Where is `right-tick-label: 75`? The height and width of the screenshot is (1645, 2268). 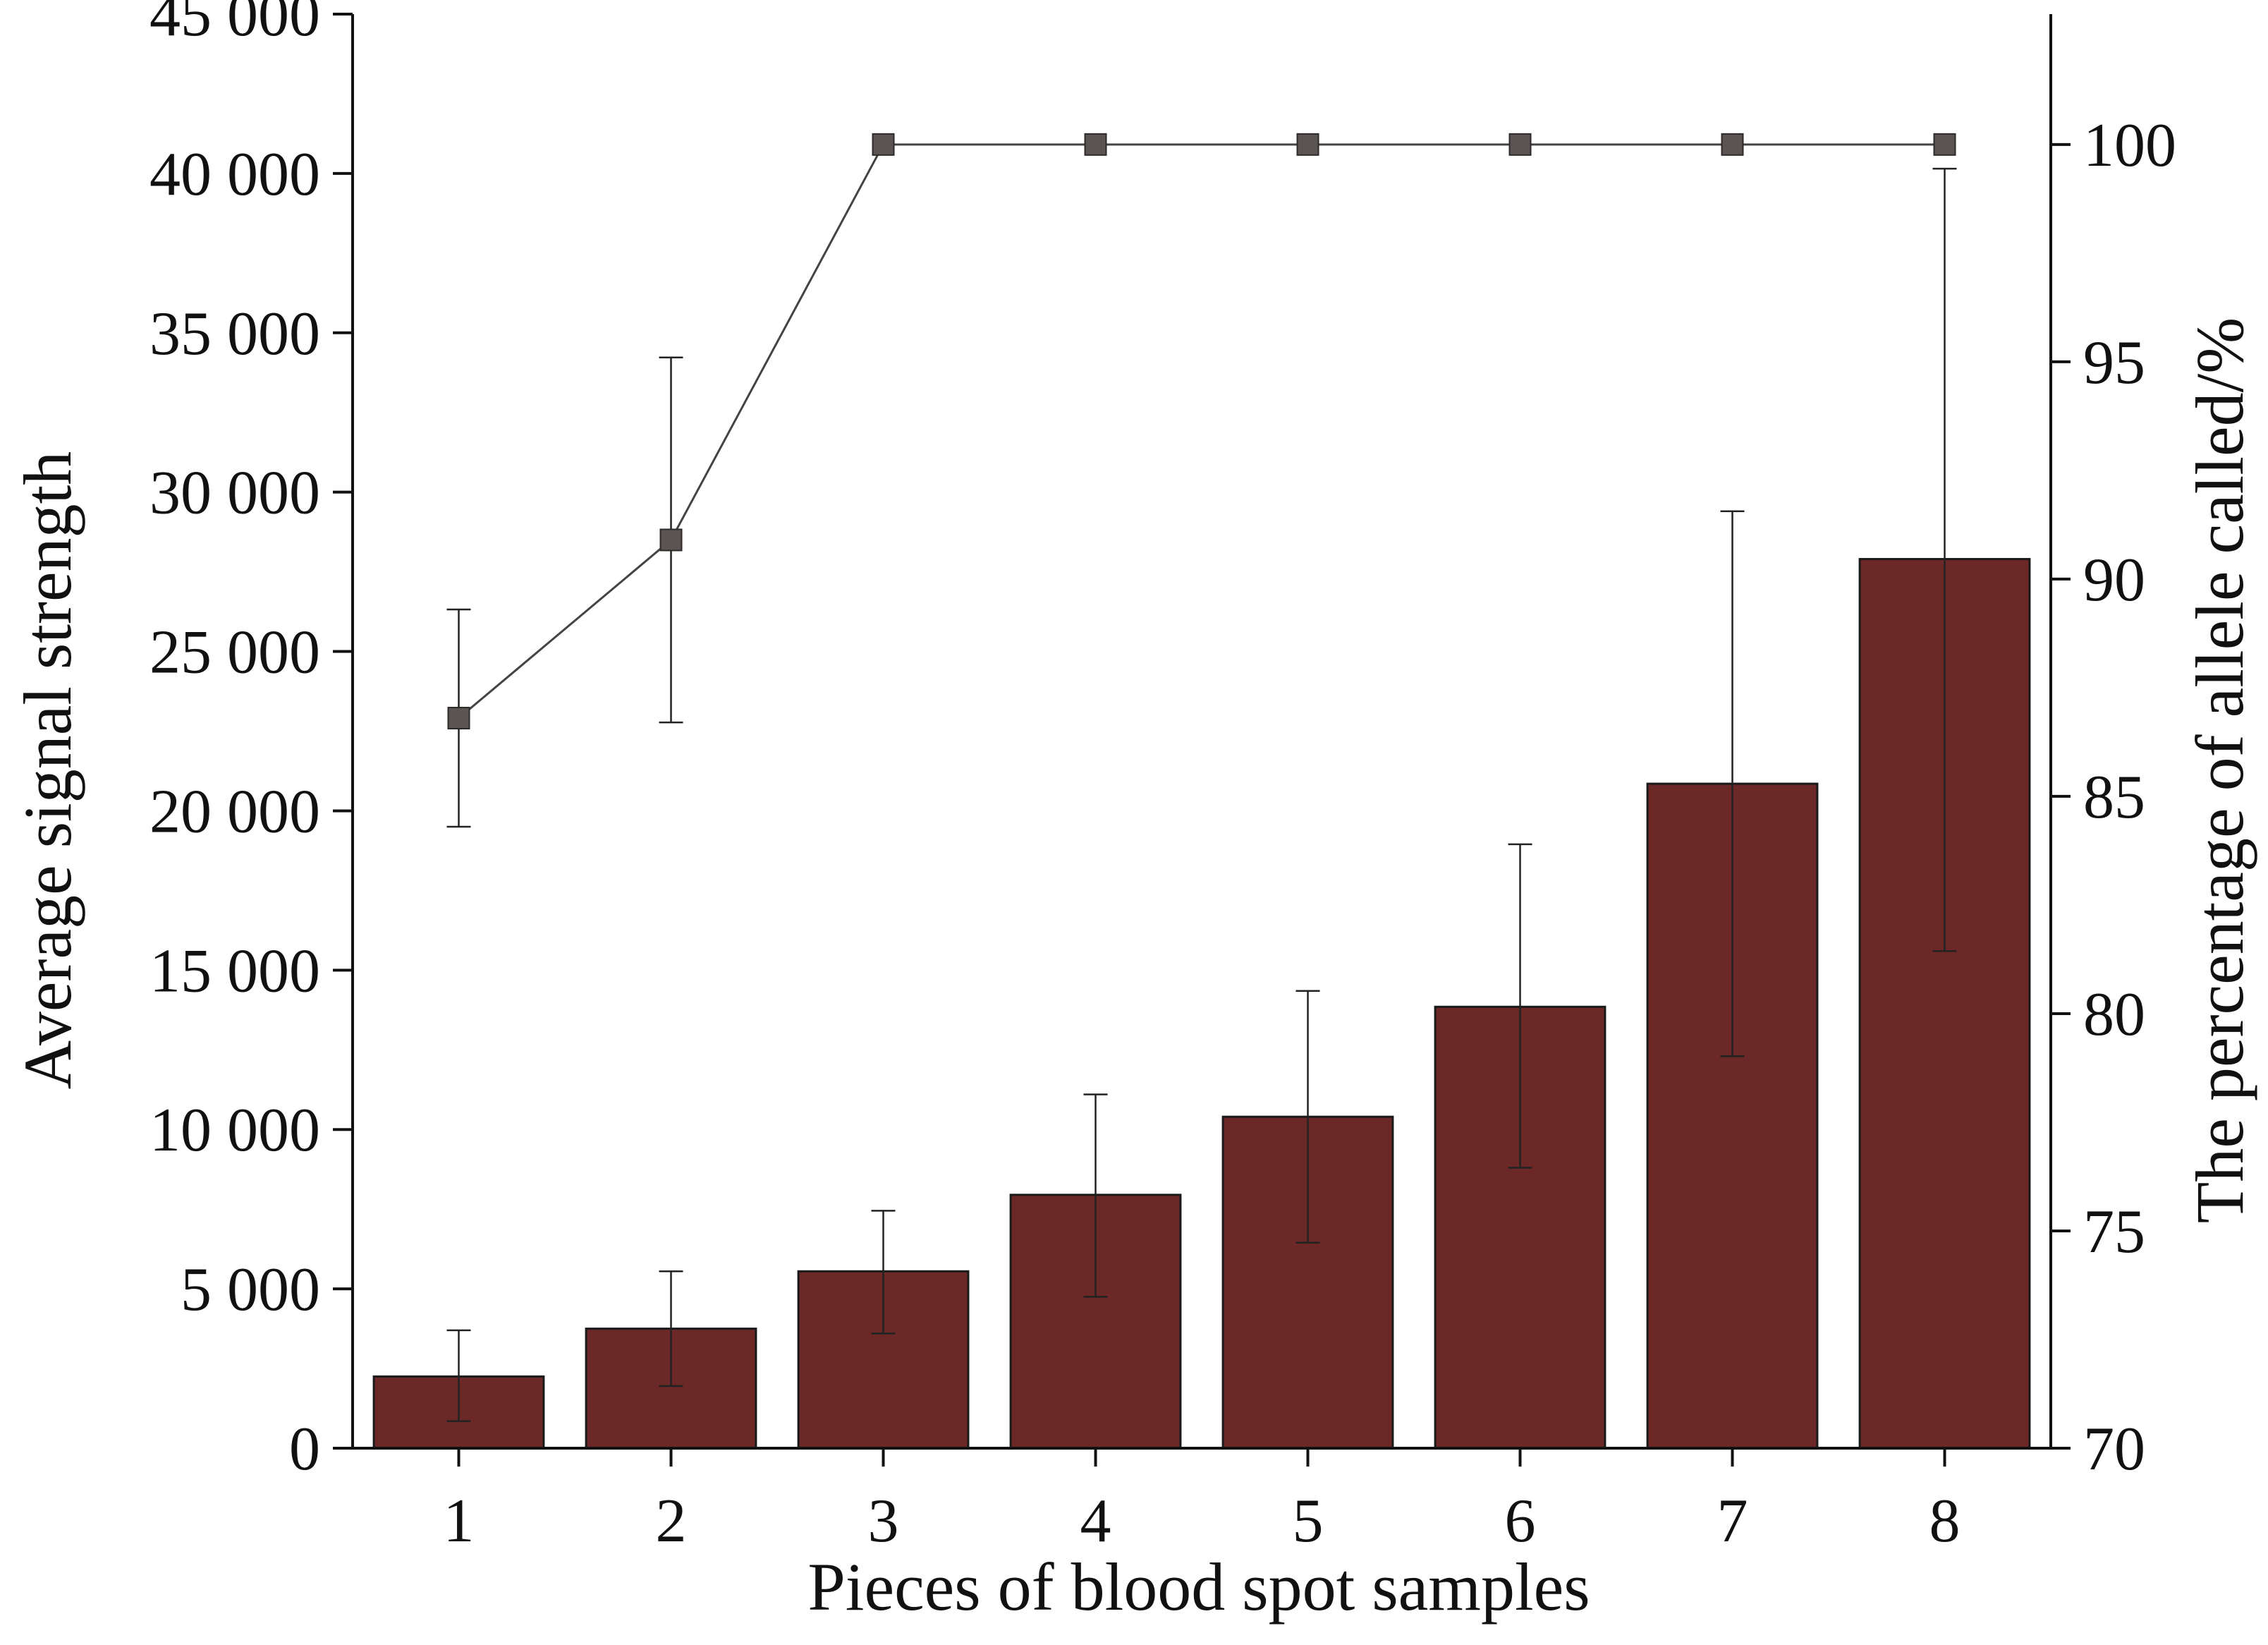
right-tick-label: 75 is located at coordinates (2114, 1232).